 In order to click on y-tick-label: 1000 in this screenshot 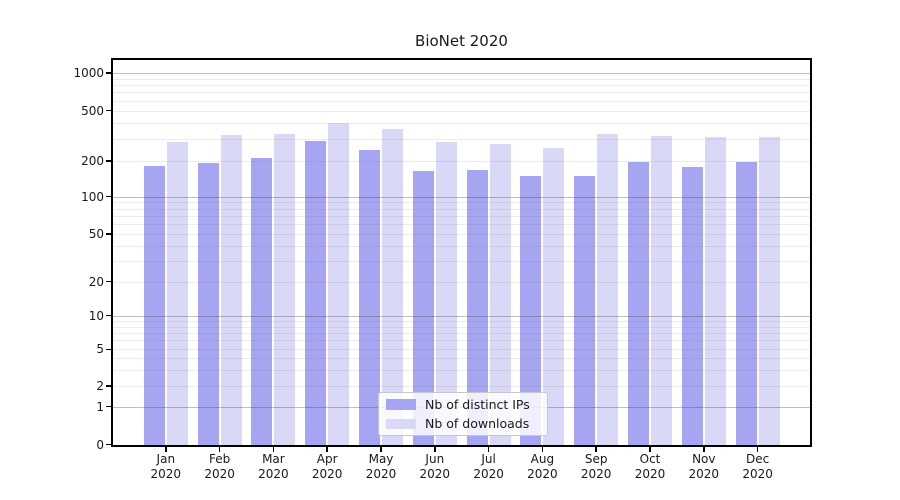, I will do `click(88, 73)`.